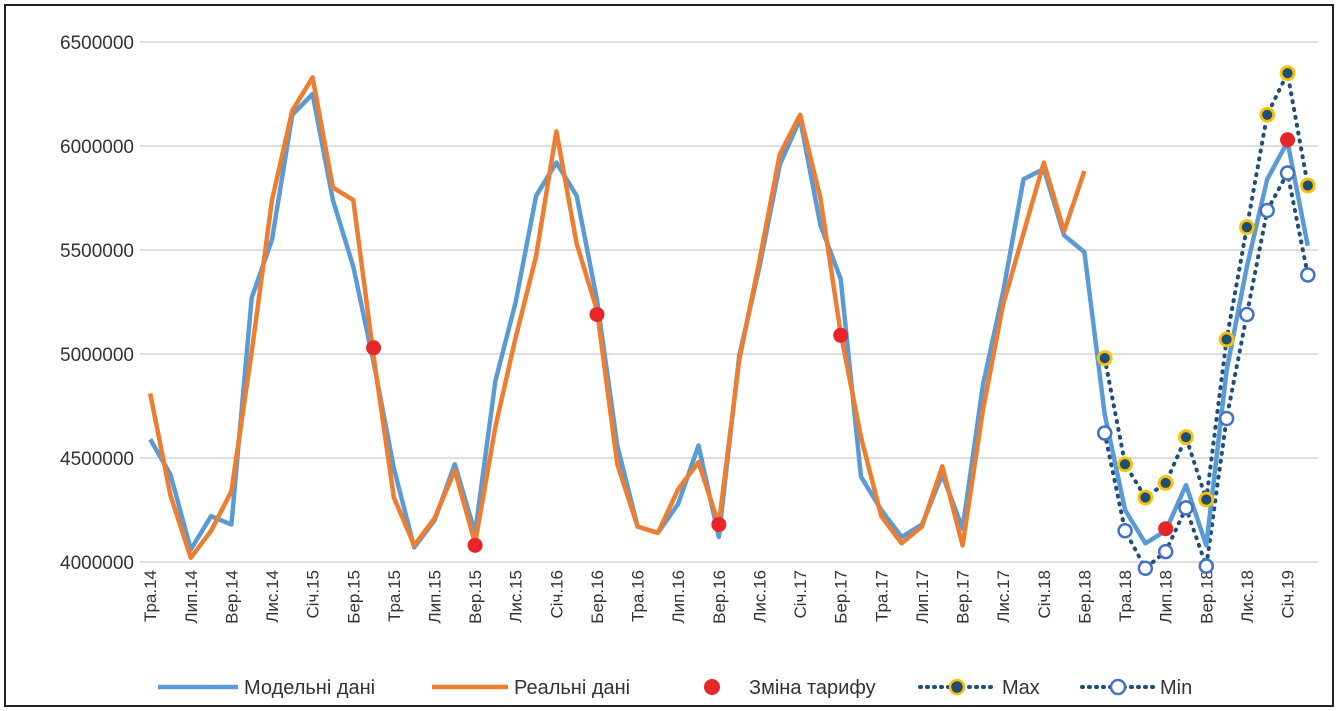 The image size is (1340, 711). Describe the element at coordinates (475, 597) in the screenshot. I see `x-tick-label: Вер.15` at that location.